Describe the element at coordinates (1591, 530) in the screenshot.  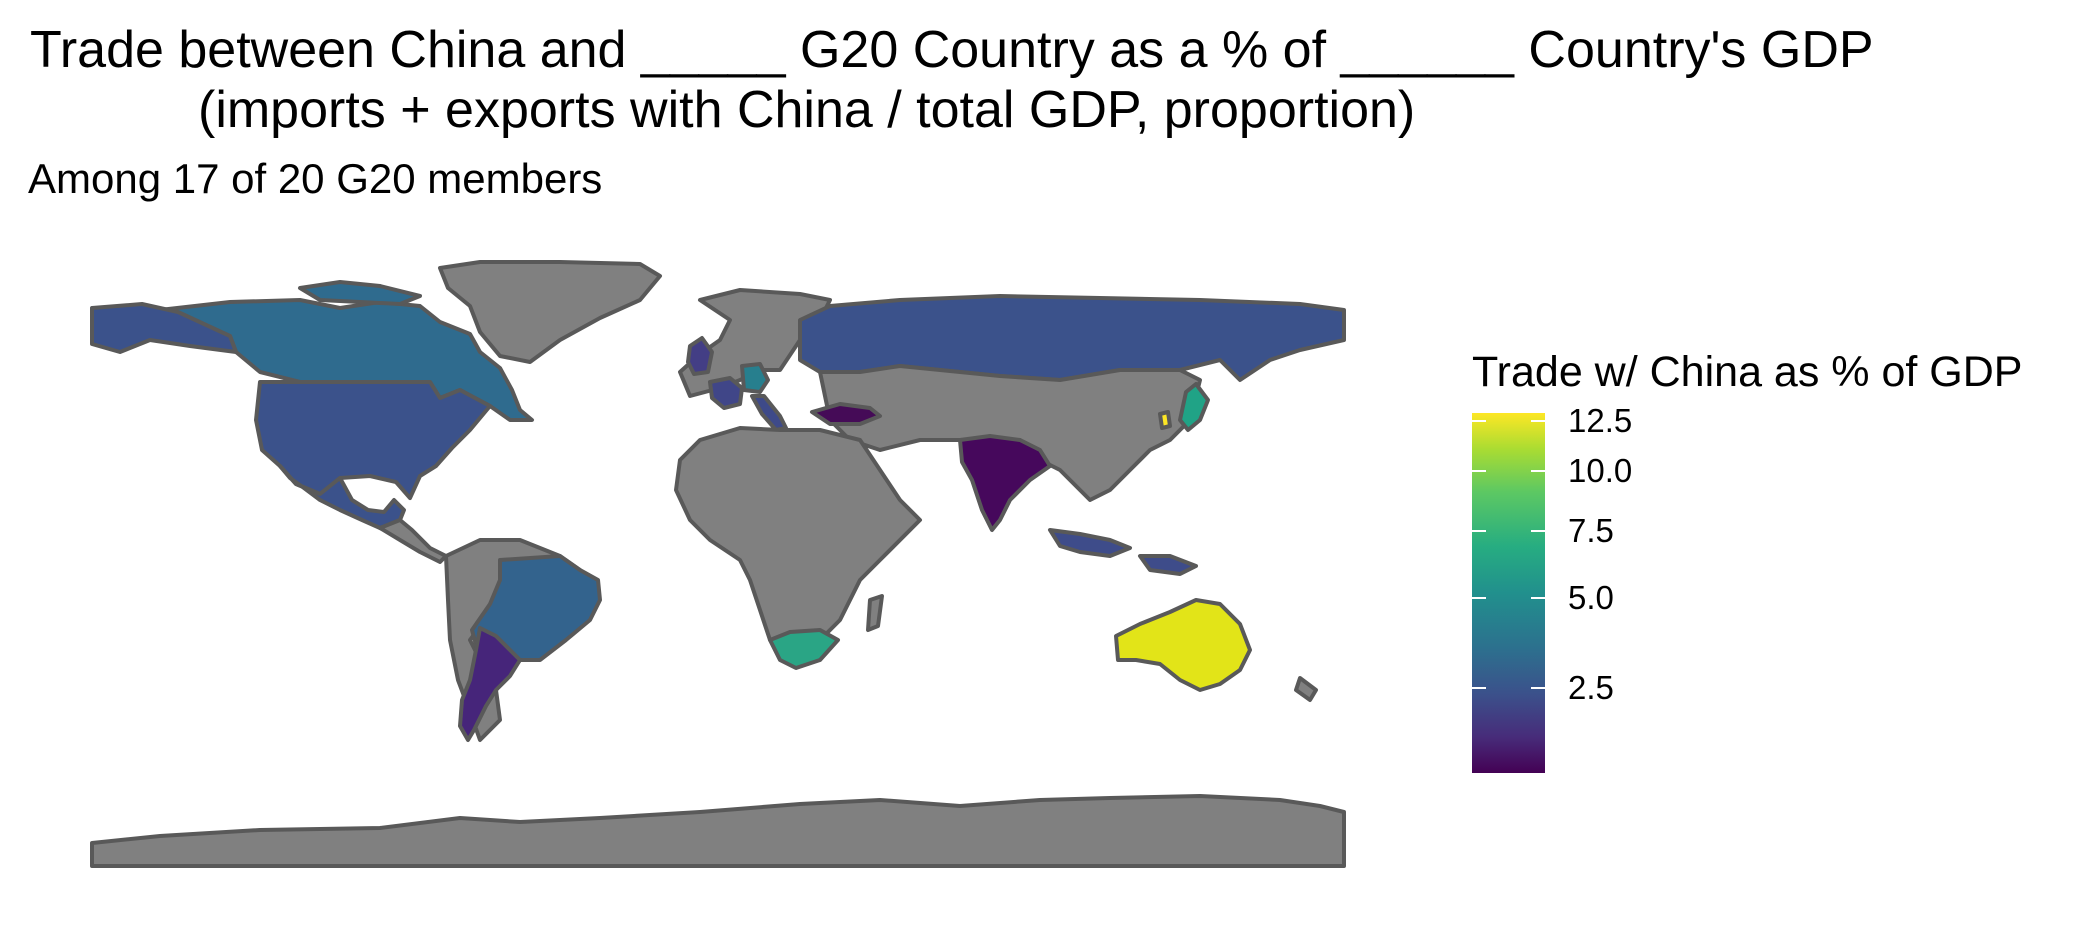
I see `legend-label-7-5: 7.5` at that location.